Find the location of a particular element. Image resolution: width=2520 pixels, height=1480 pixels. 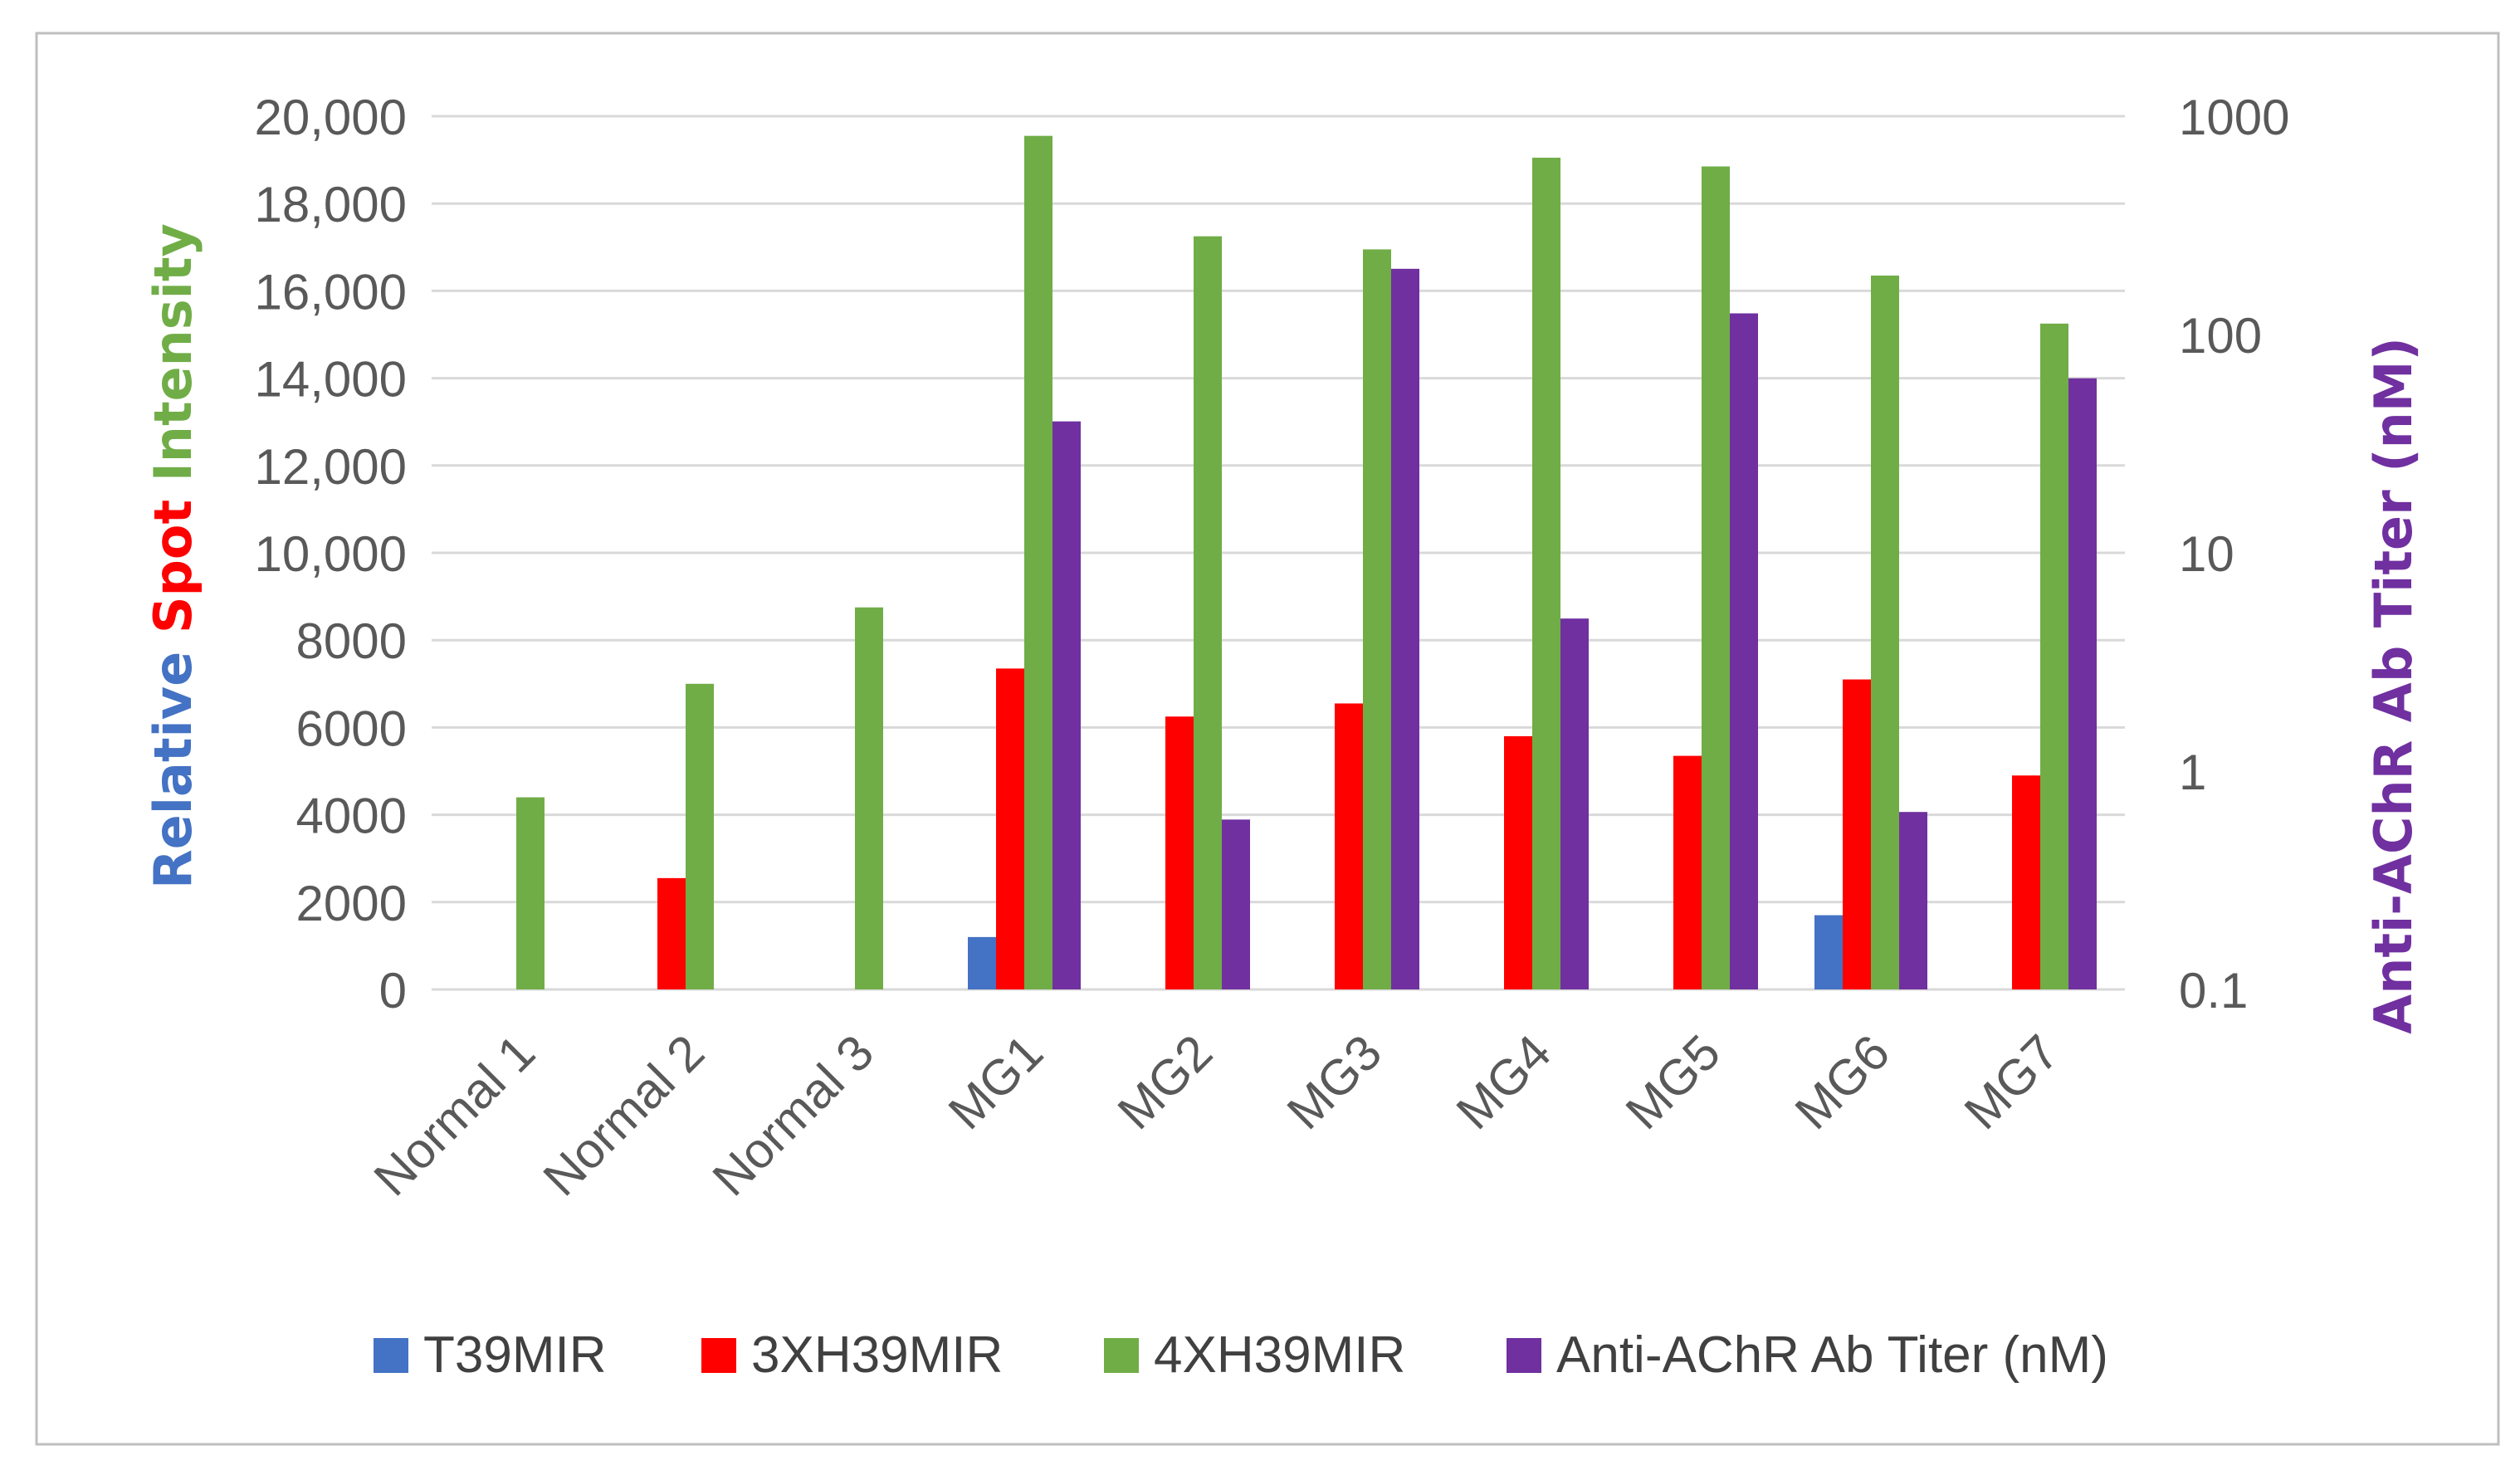

bar-3xh39mir-mg2 is located at coordinates (1179, 852).